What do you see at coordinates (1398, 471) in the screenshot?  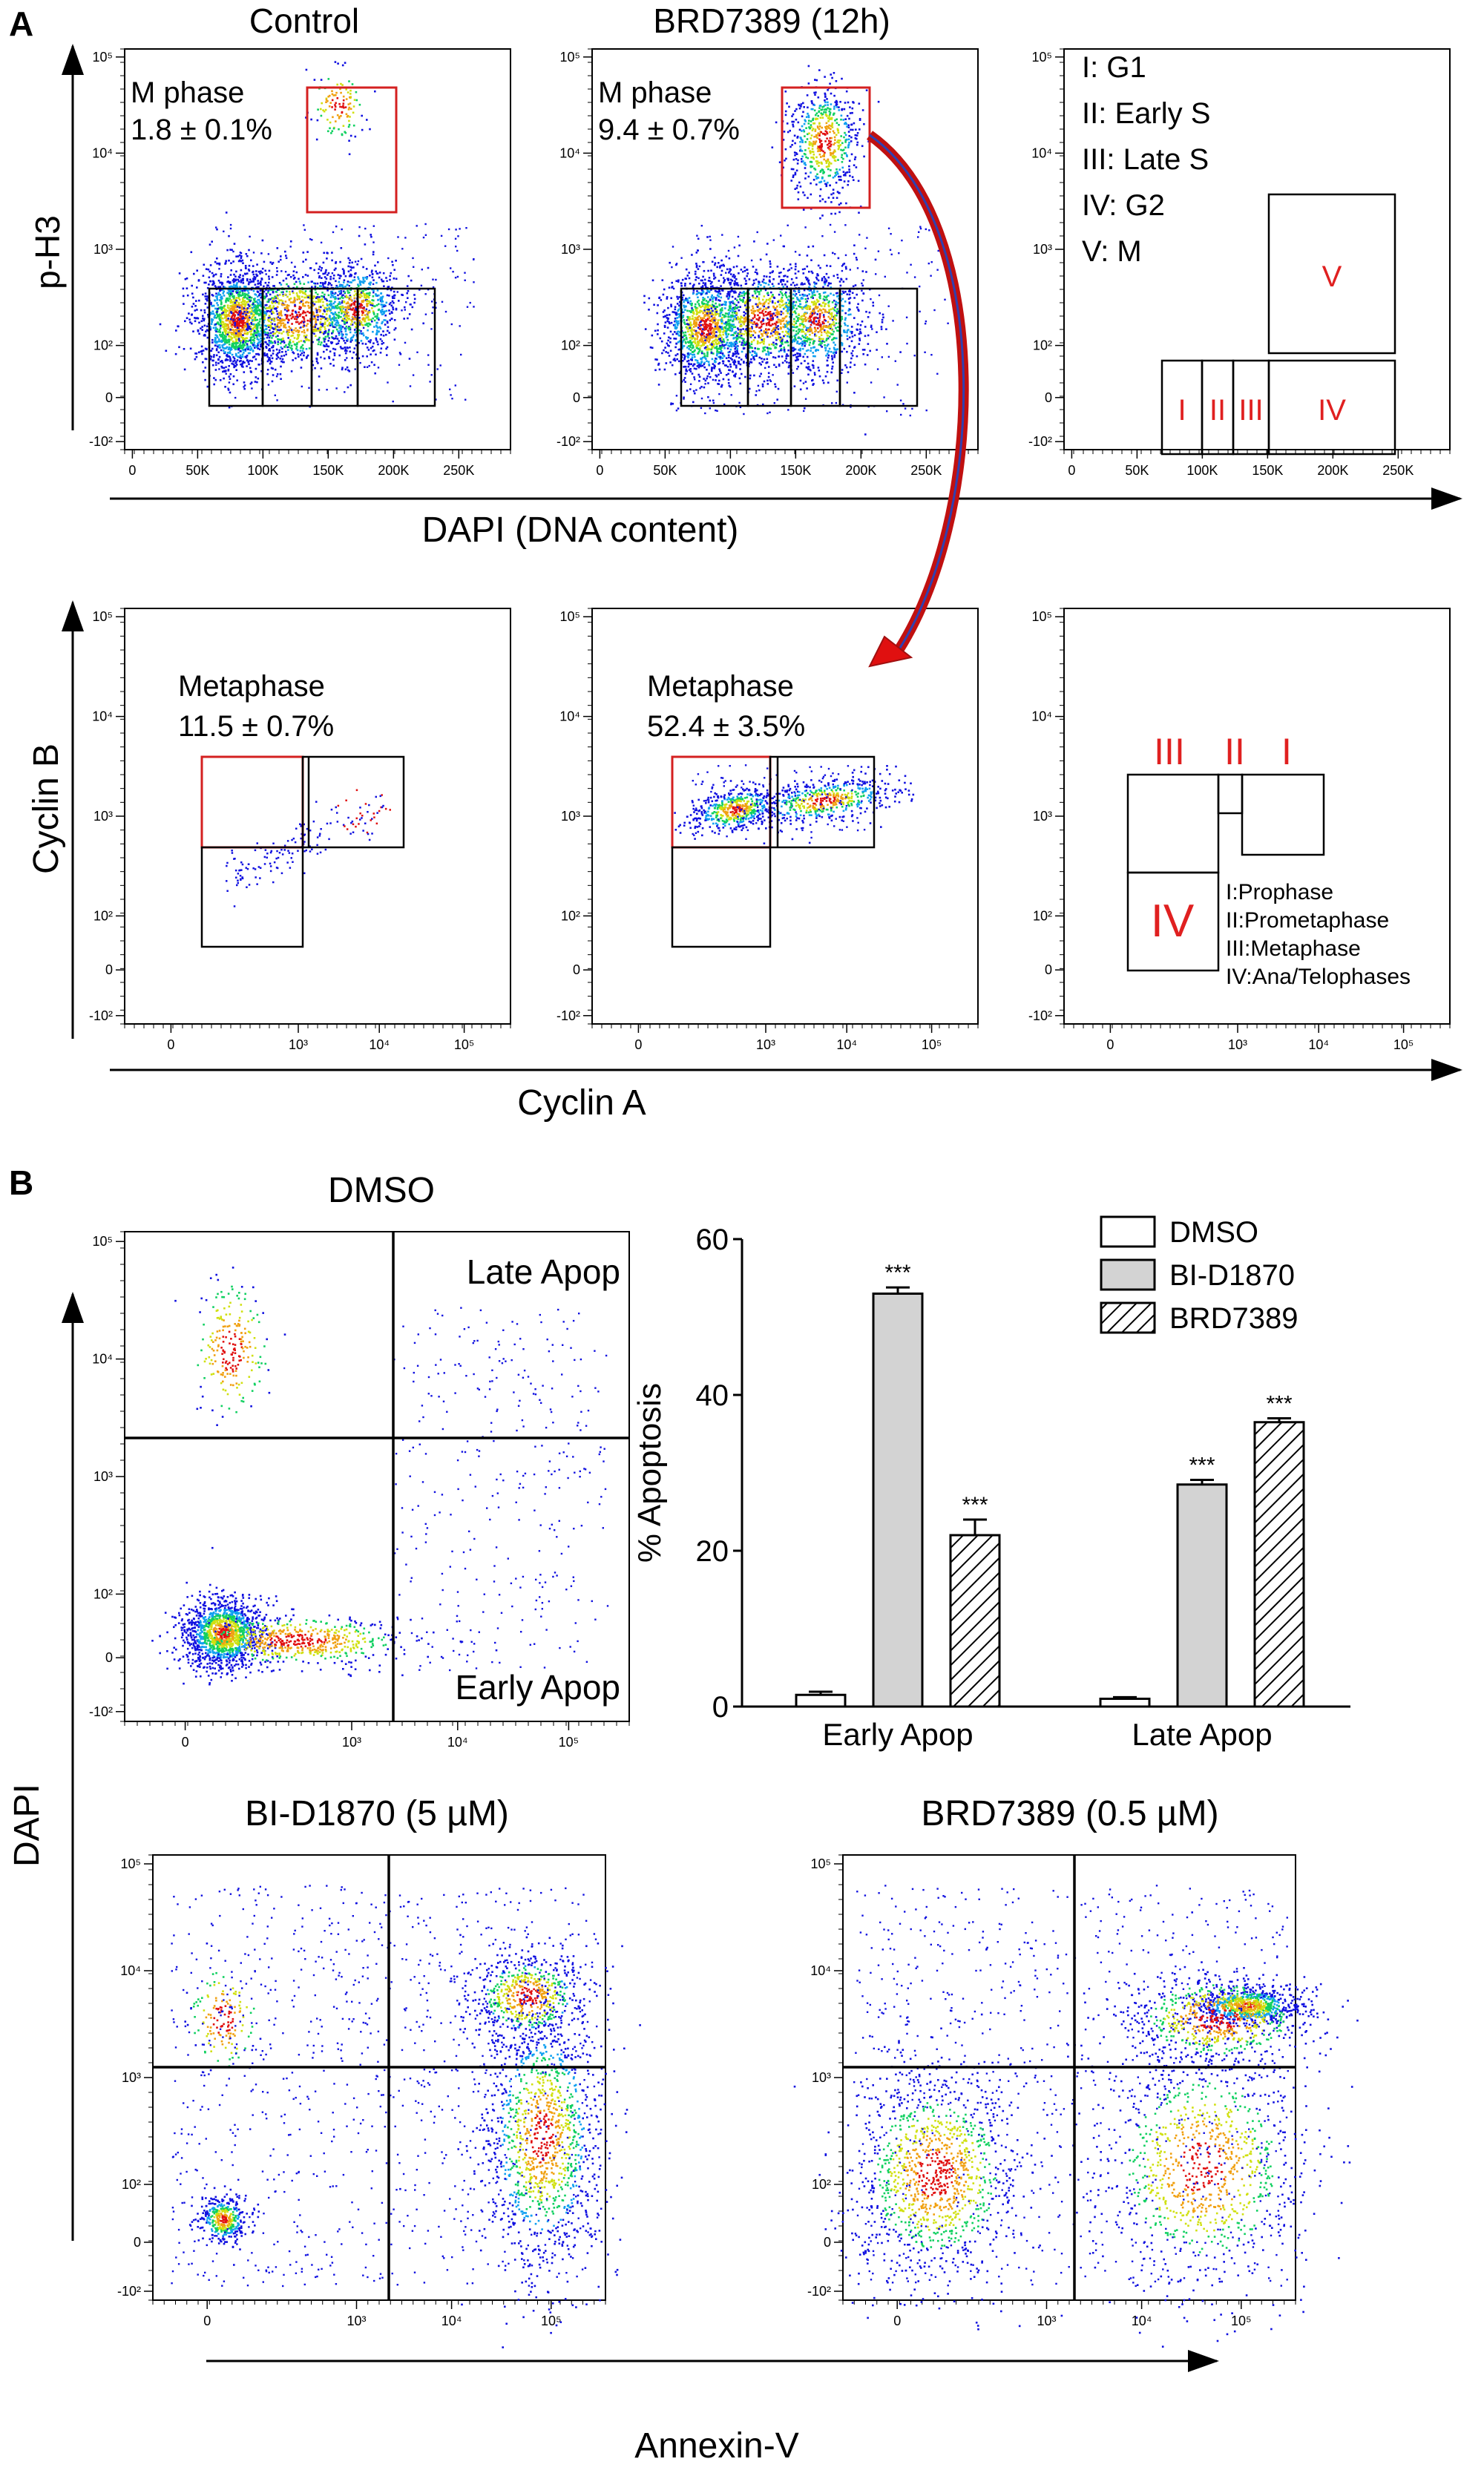 I see `cellcycle-plot-2-xtick-label: 250K` at bounding box center [1398, 471].